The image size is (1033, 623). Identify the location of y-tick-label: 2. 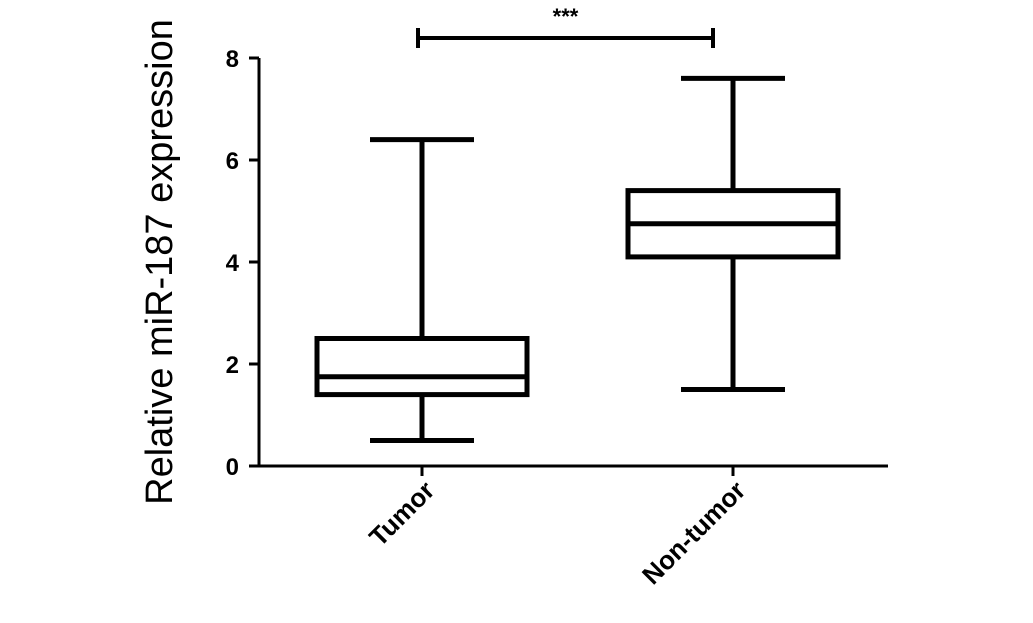
(232, 365).